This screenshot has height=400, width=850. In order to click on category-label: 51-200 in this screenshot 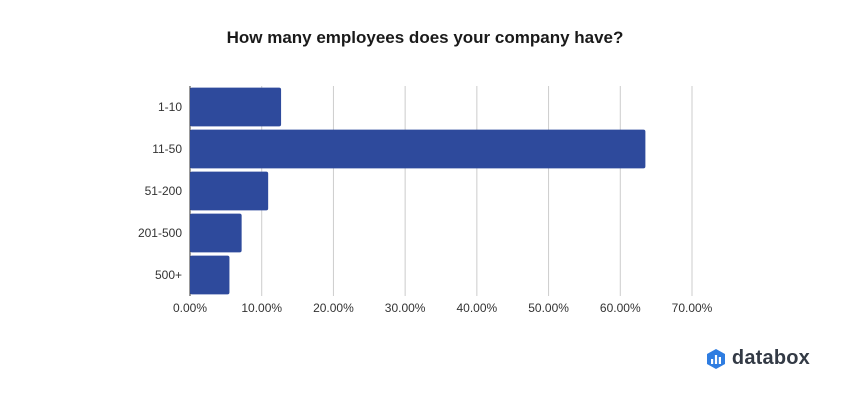, I will do `click(164, 191)`.